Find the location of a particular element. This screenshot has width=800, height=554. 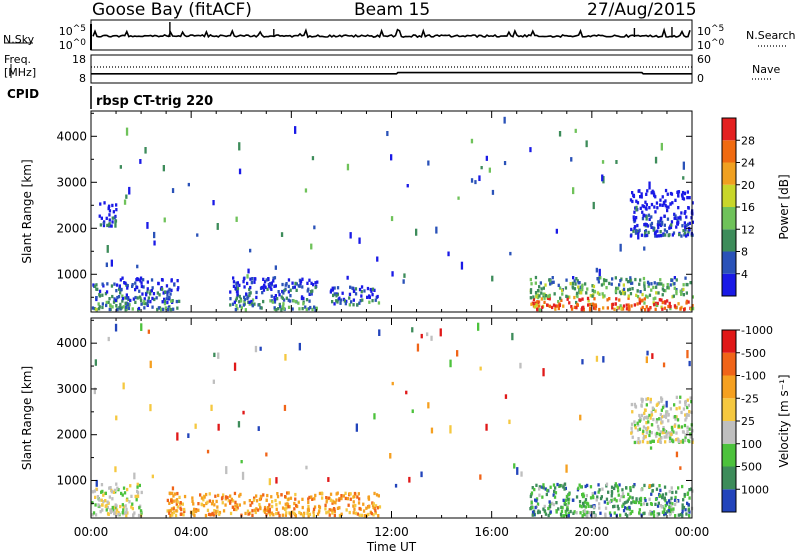

power-colorbar-tick-label: 16 is located at coordinates (748, 207).